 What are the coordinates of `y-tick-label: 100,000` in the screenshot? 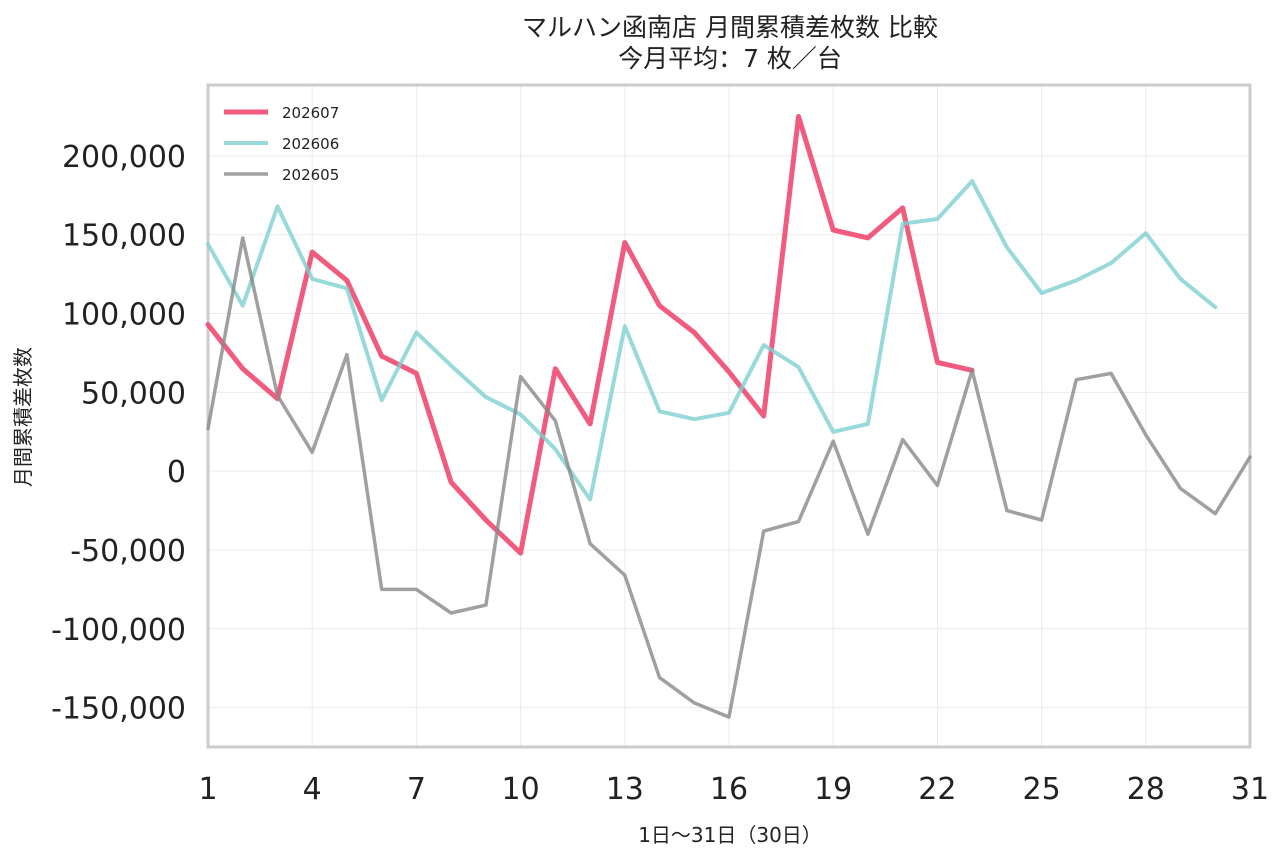 It's located at (124, 315).